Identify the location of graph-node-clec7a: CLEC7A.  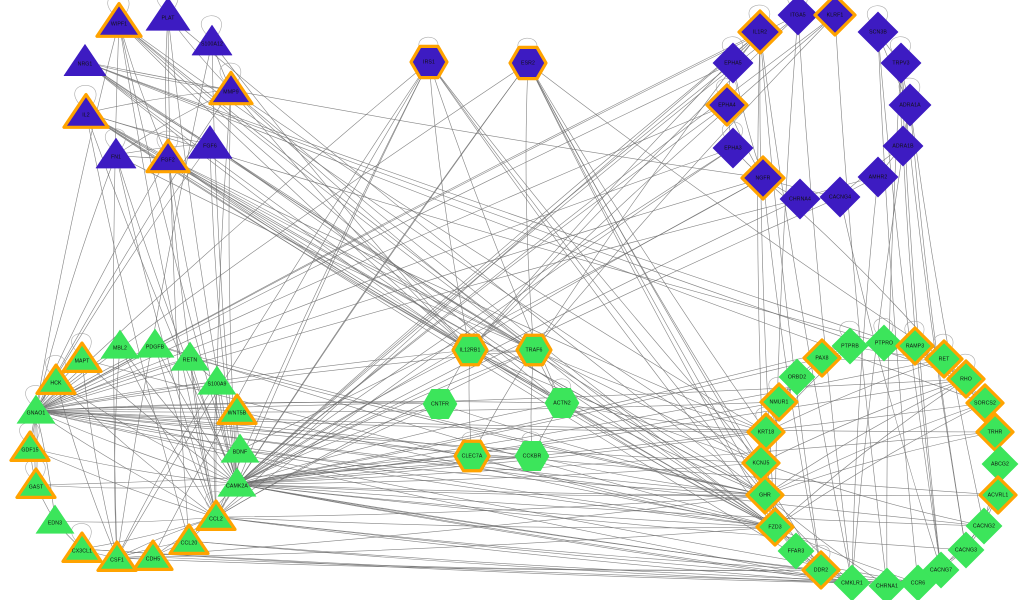
(472, 456).